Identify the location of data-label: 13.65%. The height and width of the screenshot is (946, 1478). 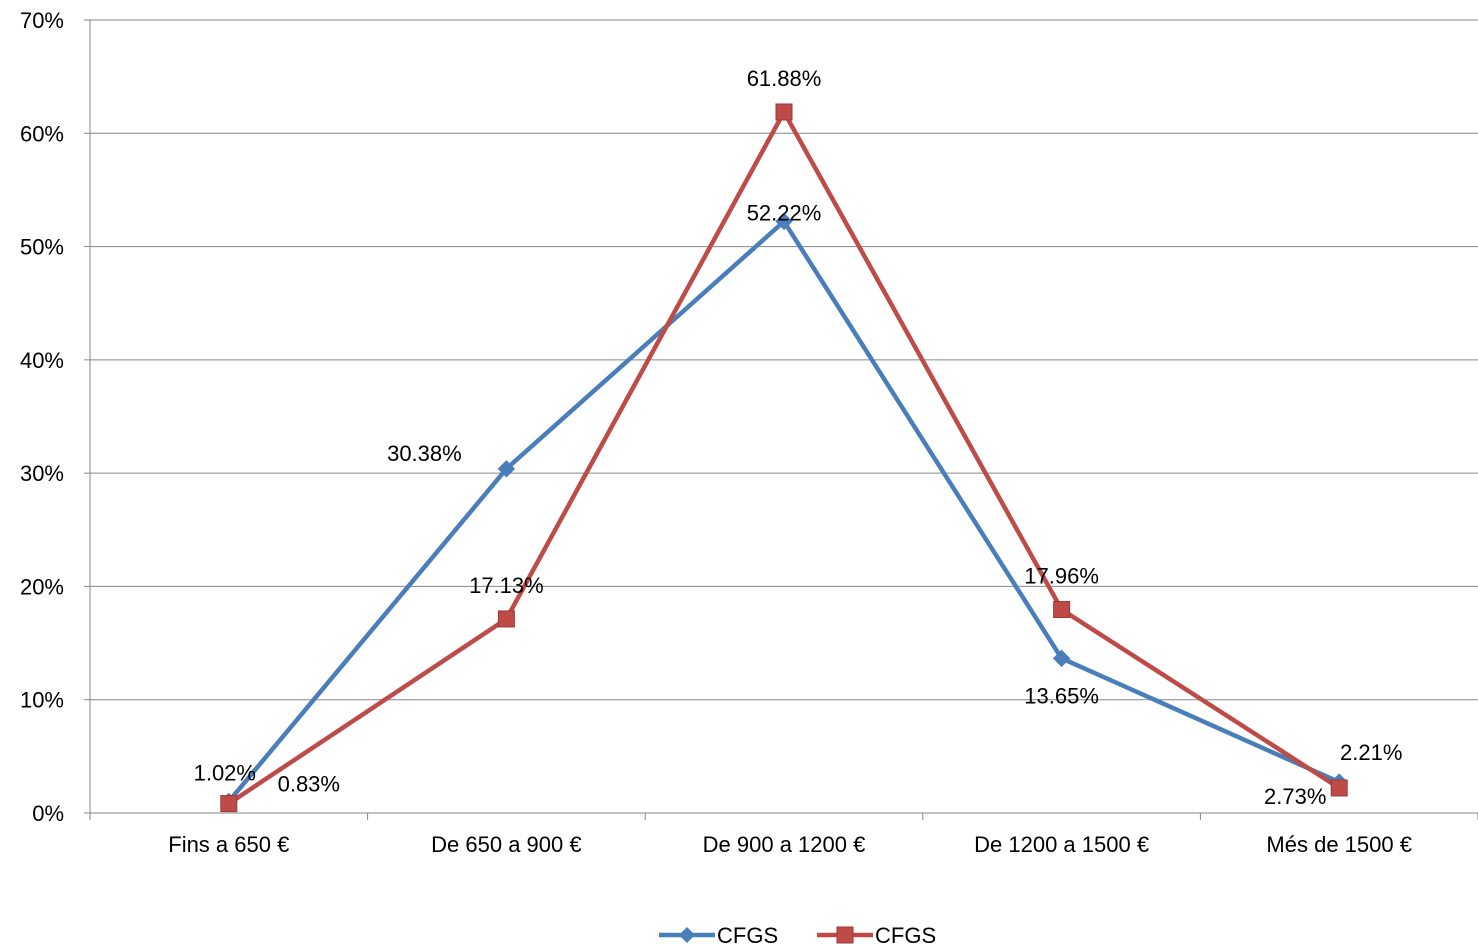
(1061, 695).